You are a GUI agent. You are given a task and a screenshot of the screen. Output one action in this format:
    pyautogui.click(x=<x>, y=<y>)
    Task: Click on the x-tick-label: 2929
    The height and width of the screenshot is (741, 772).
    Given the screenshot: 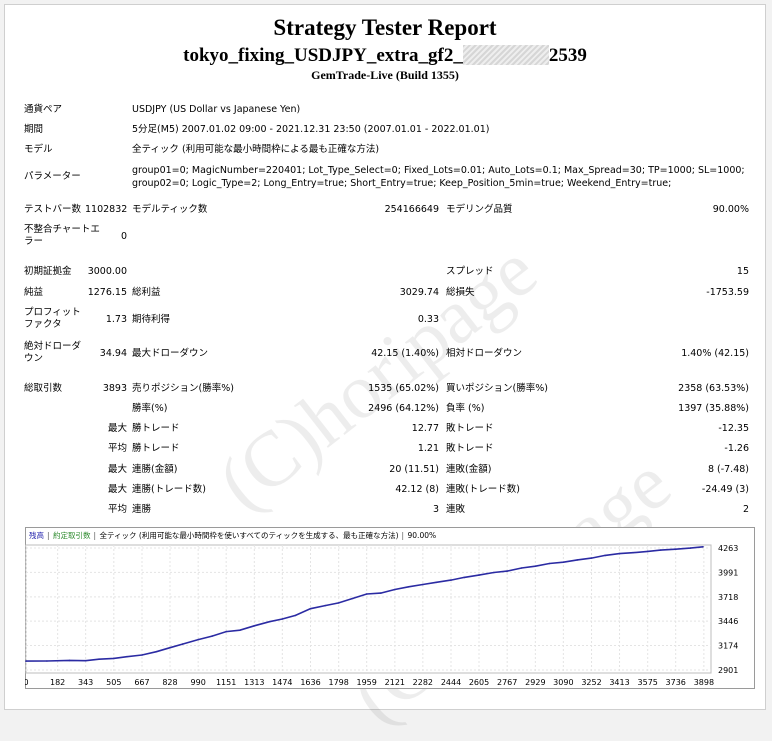 What is the action you would take?
    pyautogui.click(x=535, y=682)
    